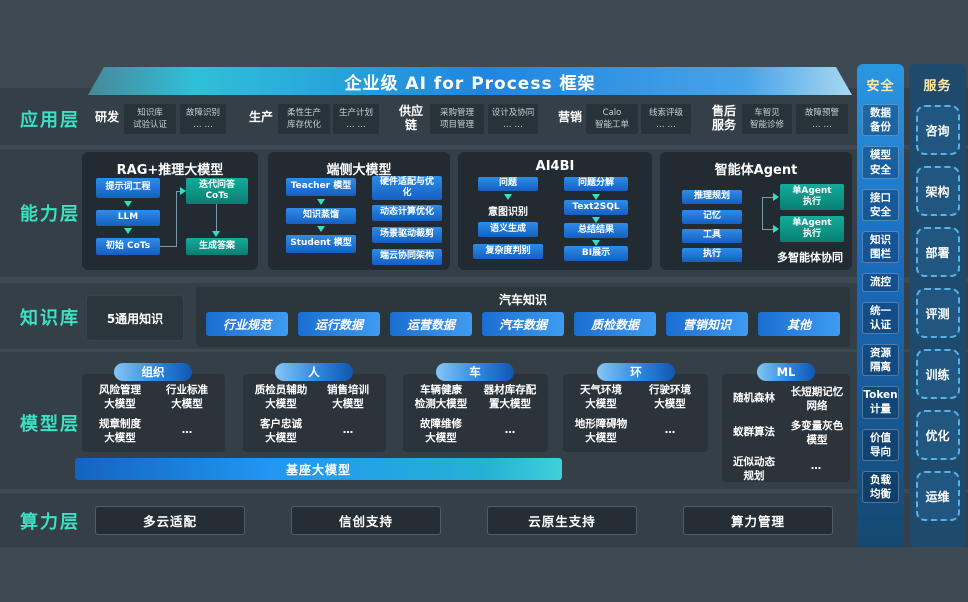  What do you see at coordinates (937, 252) in the screenshot?
I see `service-item: 部署` at bounding box center [937, 252].